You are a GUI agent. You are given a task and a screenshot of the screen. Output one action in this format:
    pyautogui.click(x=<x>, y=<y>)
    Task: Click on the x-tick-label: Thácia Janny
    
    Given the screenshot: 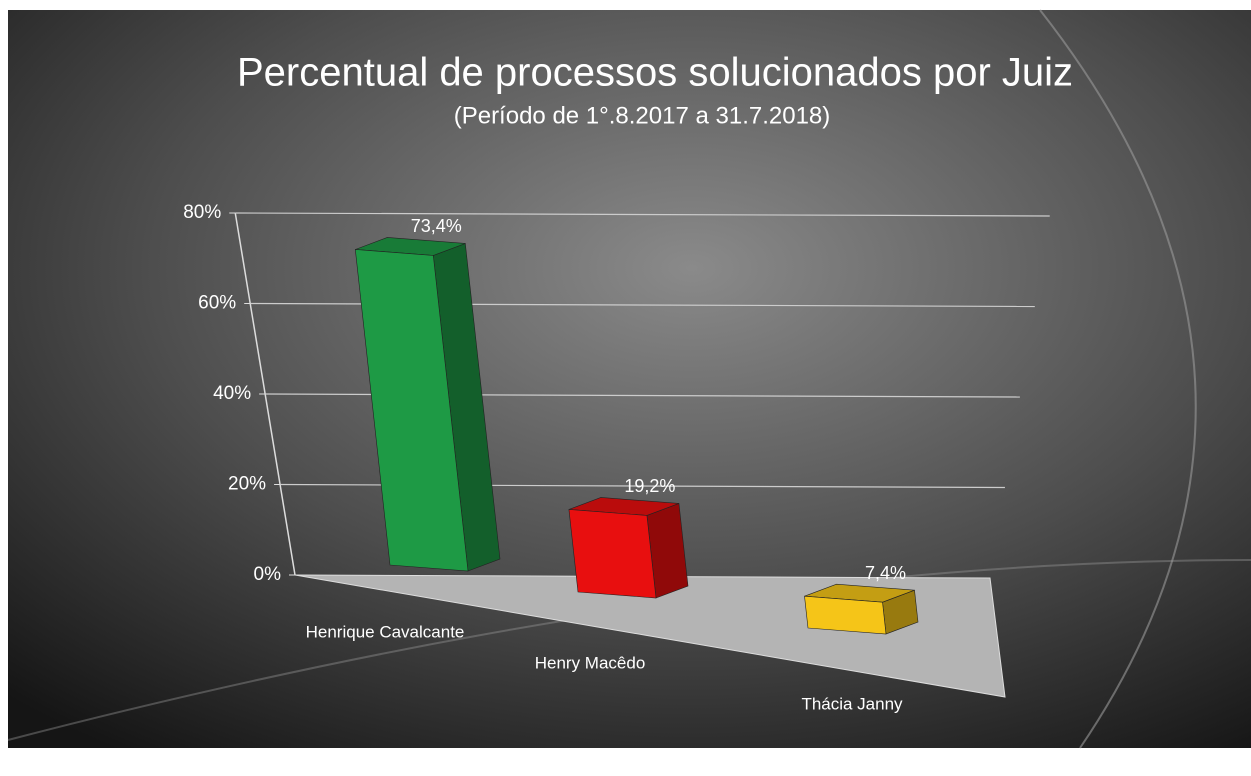 What is the action you would take?
    pyautogui.click(x=852, y=703)
    